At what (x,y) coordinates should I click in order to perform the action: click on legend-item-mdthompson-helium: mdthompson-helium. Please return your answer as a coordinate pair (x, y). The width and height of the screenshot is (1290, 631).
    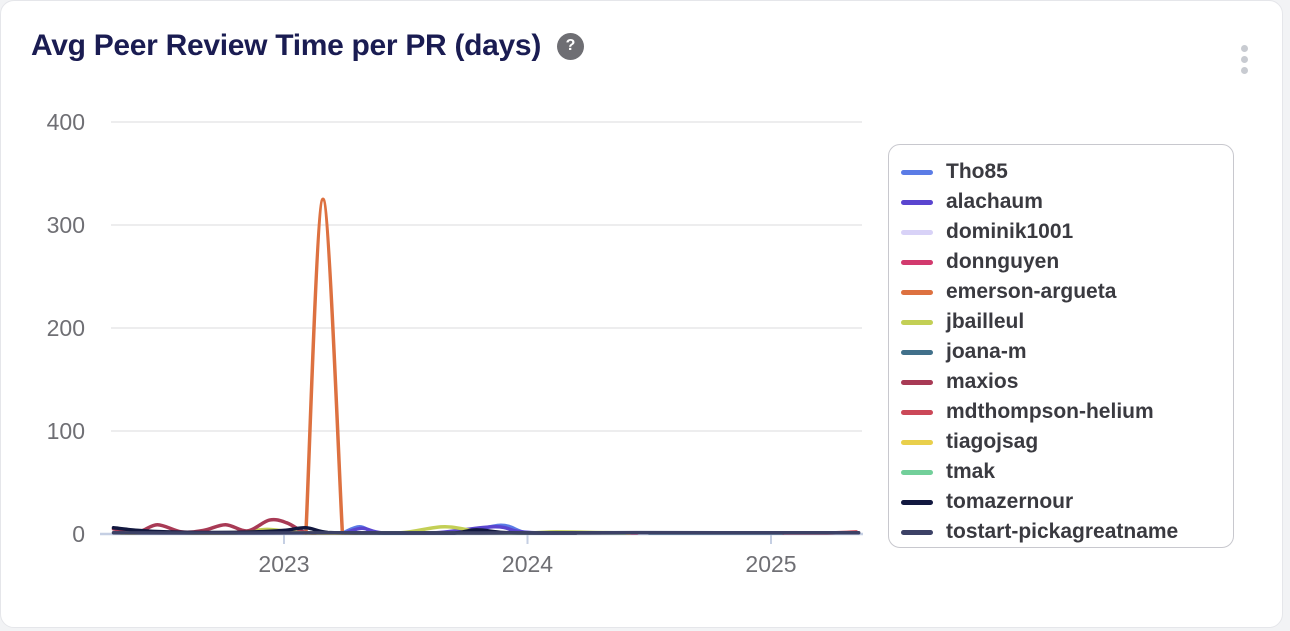
    Looking at the image, I should click on (1067, 412).